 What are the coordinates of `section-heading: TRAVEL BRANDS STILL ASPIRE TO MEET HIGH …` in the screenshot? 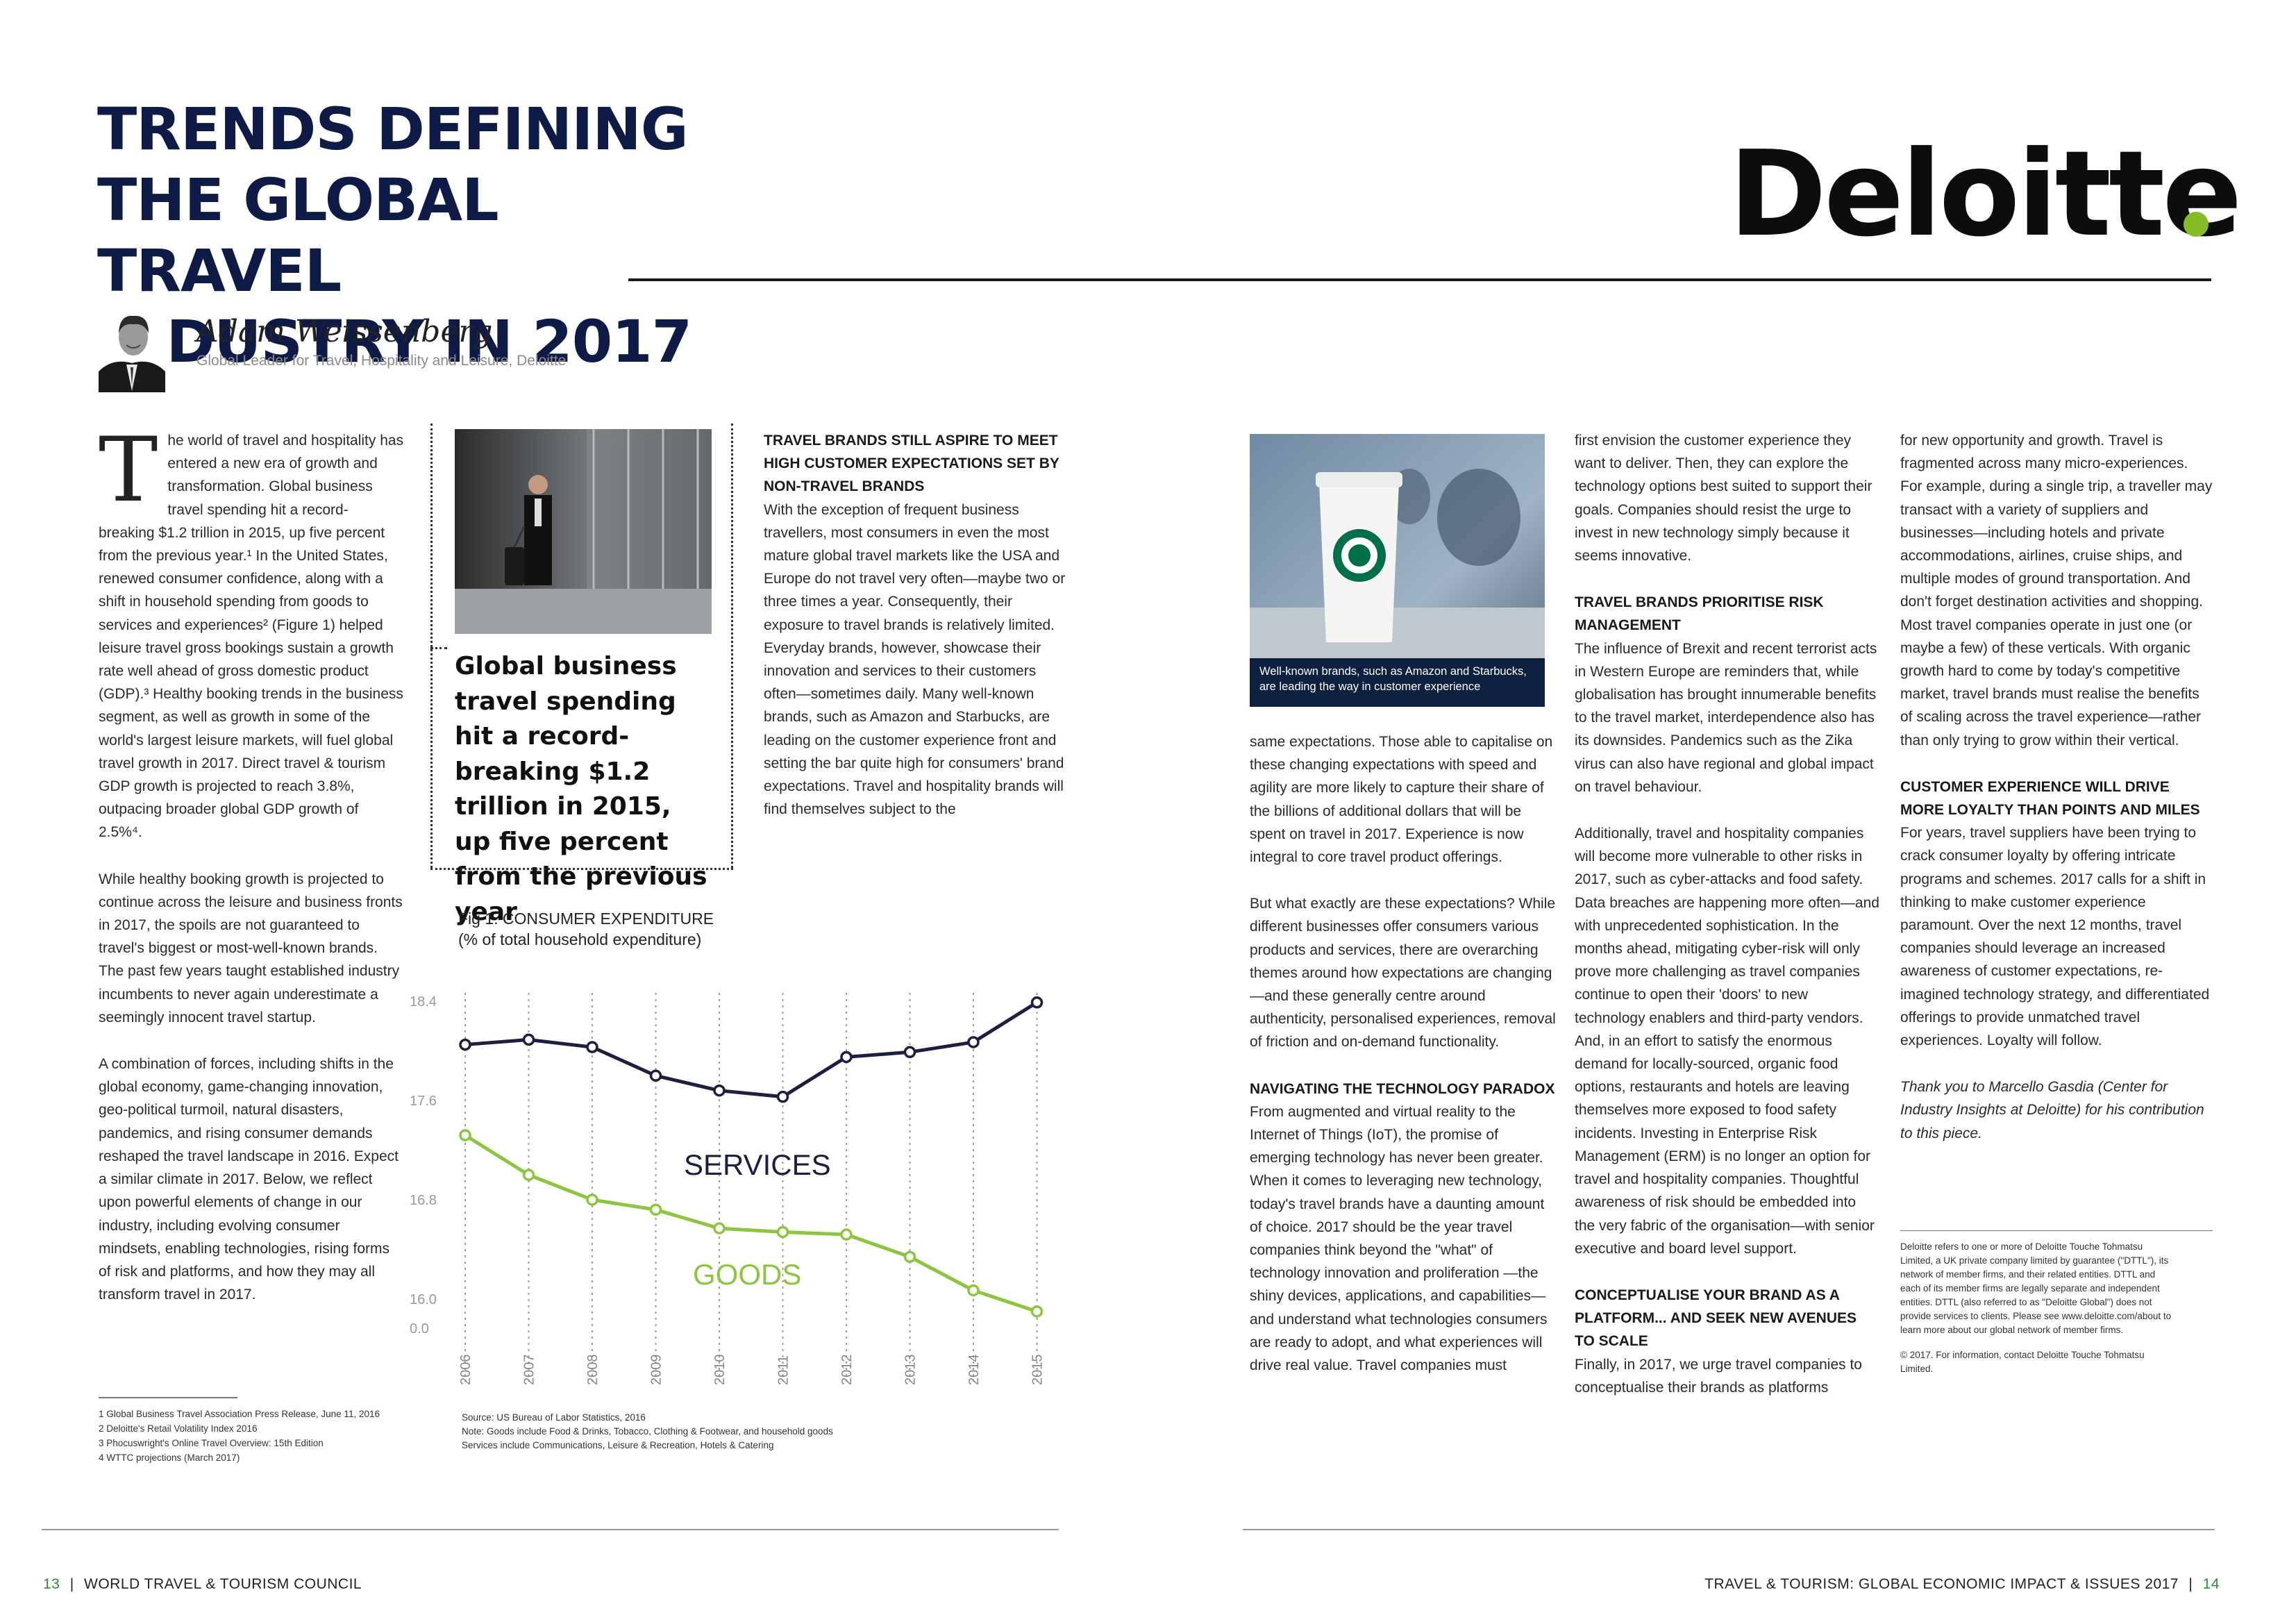 It's located at (911, 464).